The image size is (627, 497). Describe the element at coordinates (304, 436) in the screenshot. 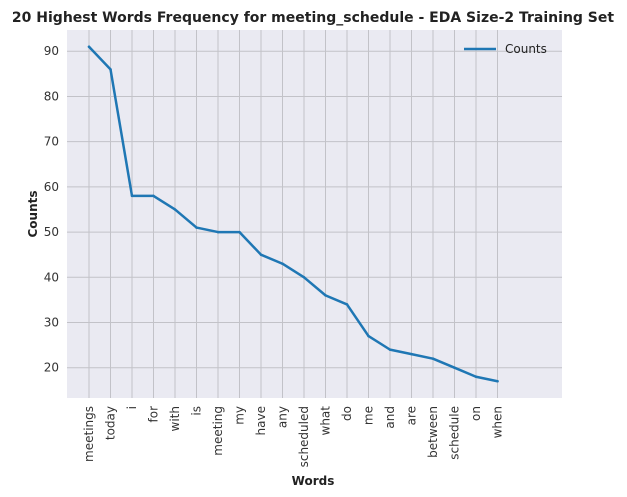

I see `x-tick-label: scheduled` at that location.